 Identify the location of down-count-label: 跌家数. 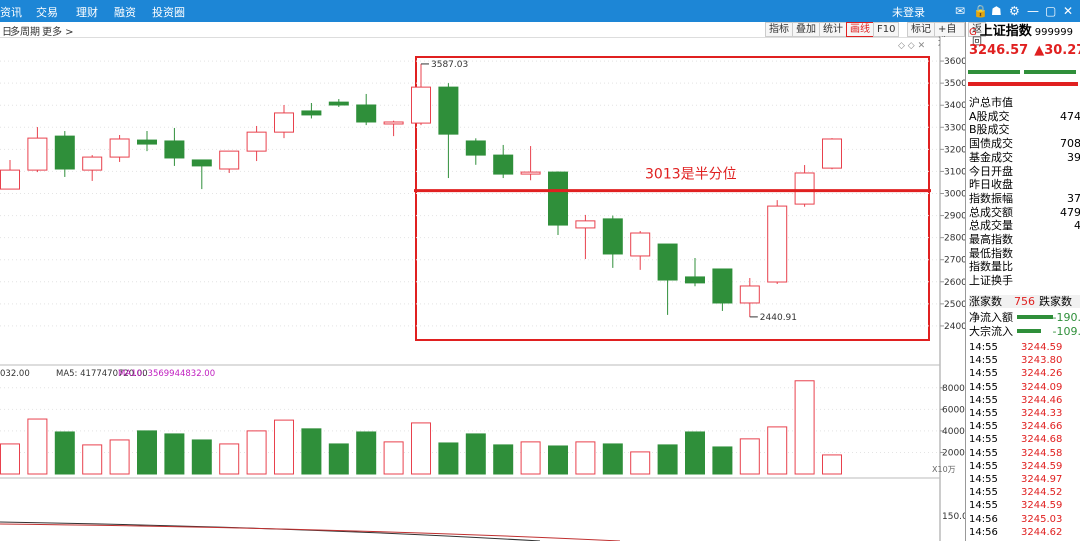
(1055, 301).